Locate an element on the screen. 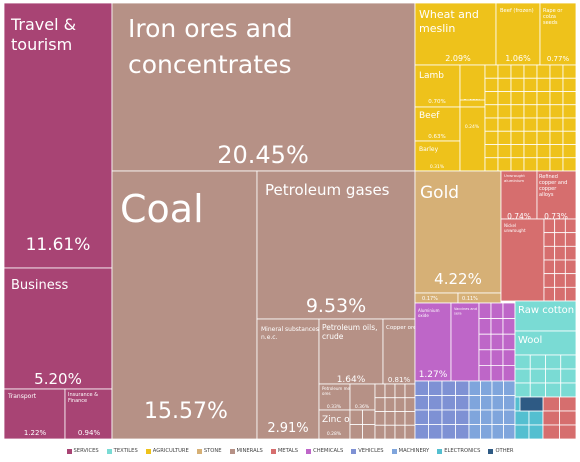 This screenshot has width=580, height=462. tile-iron-ores-label: concentrates is located at coordinates (209, 64).